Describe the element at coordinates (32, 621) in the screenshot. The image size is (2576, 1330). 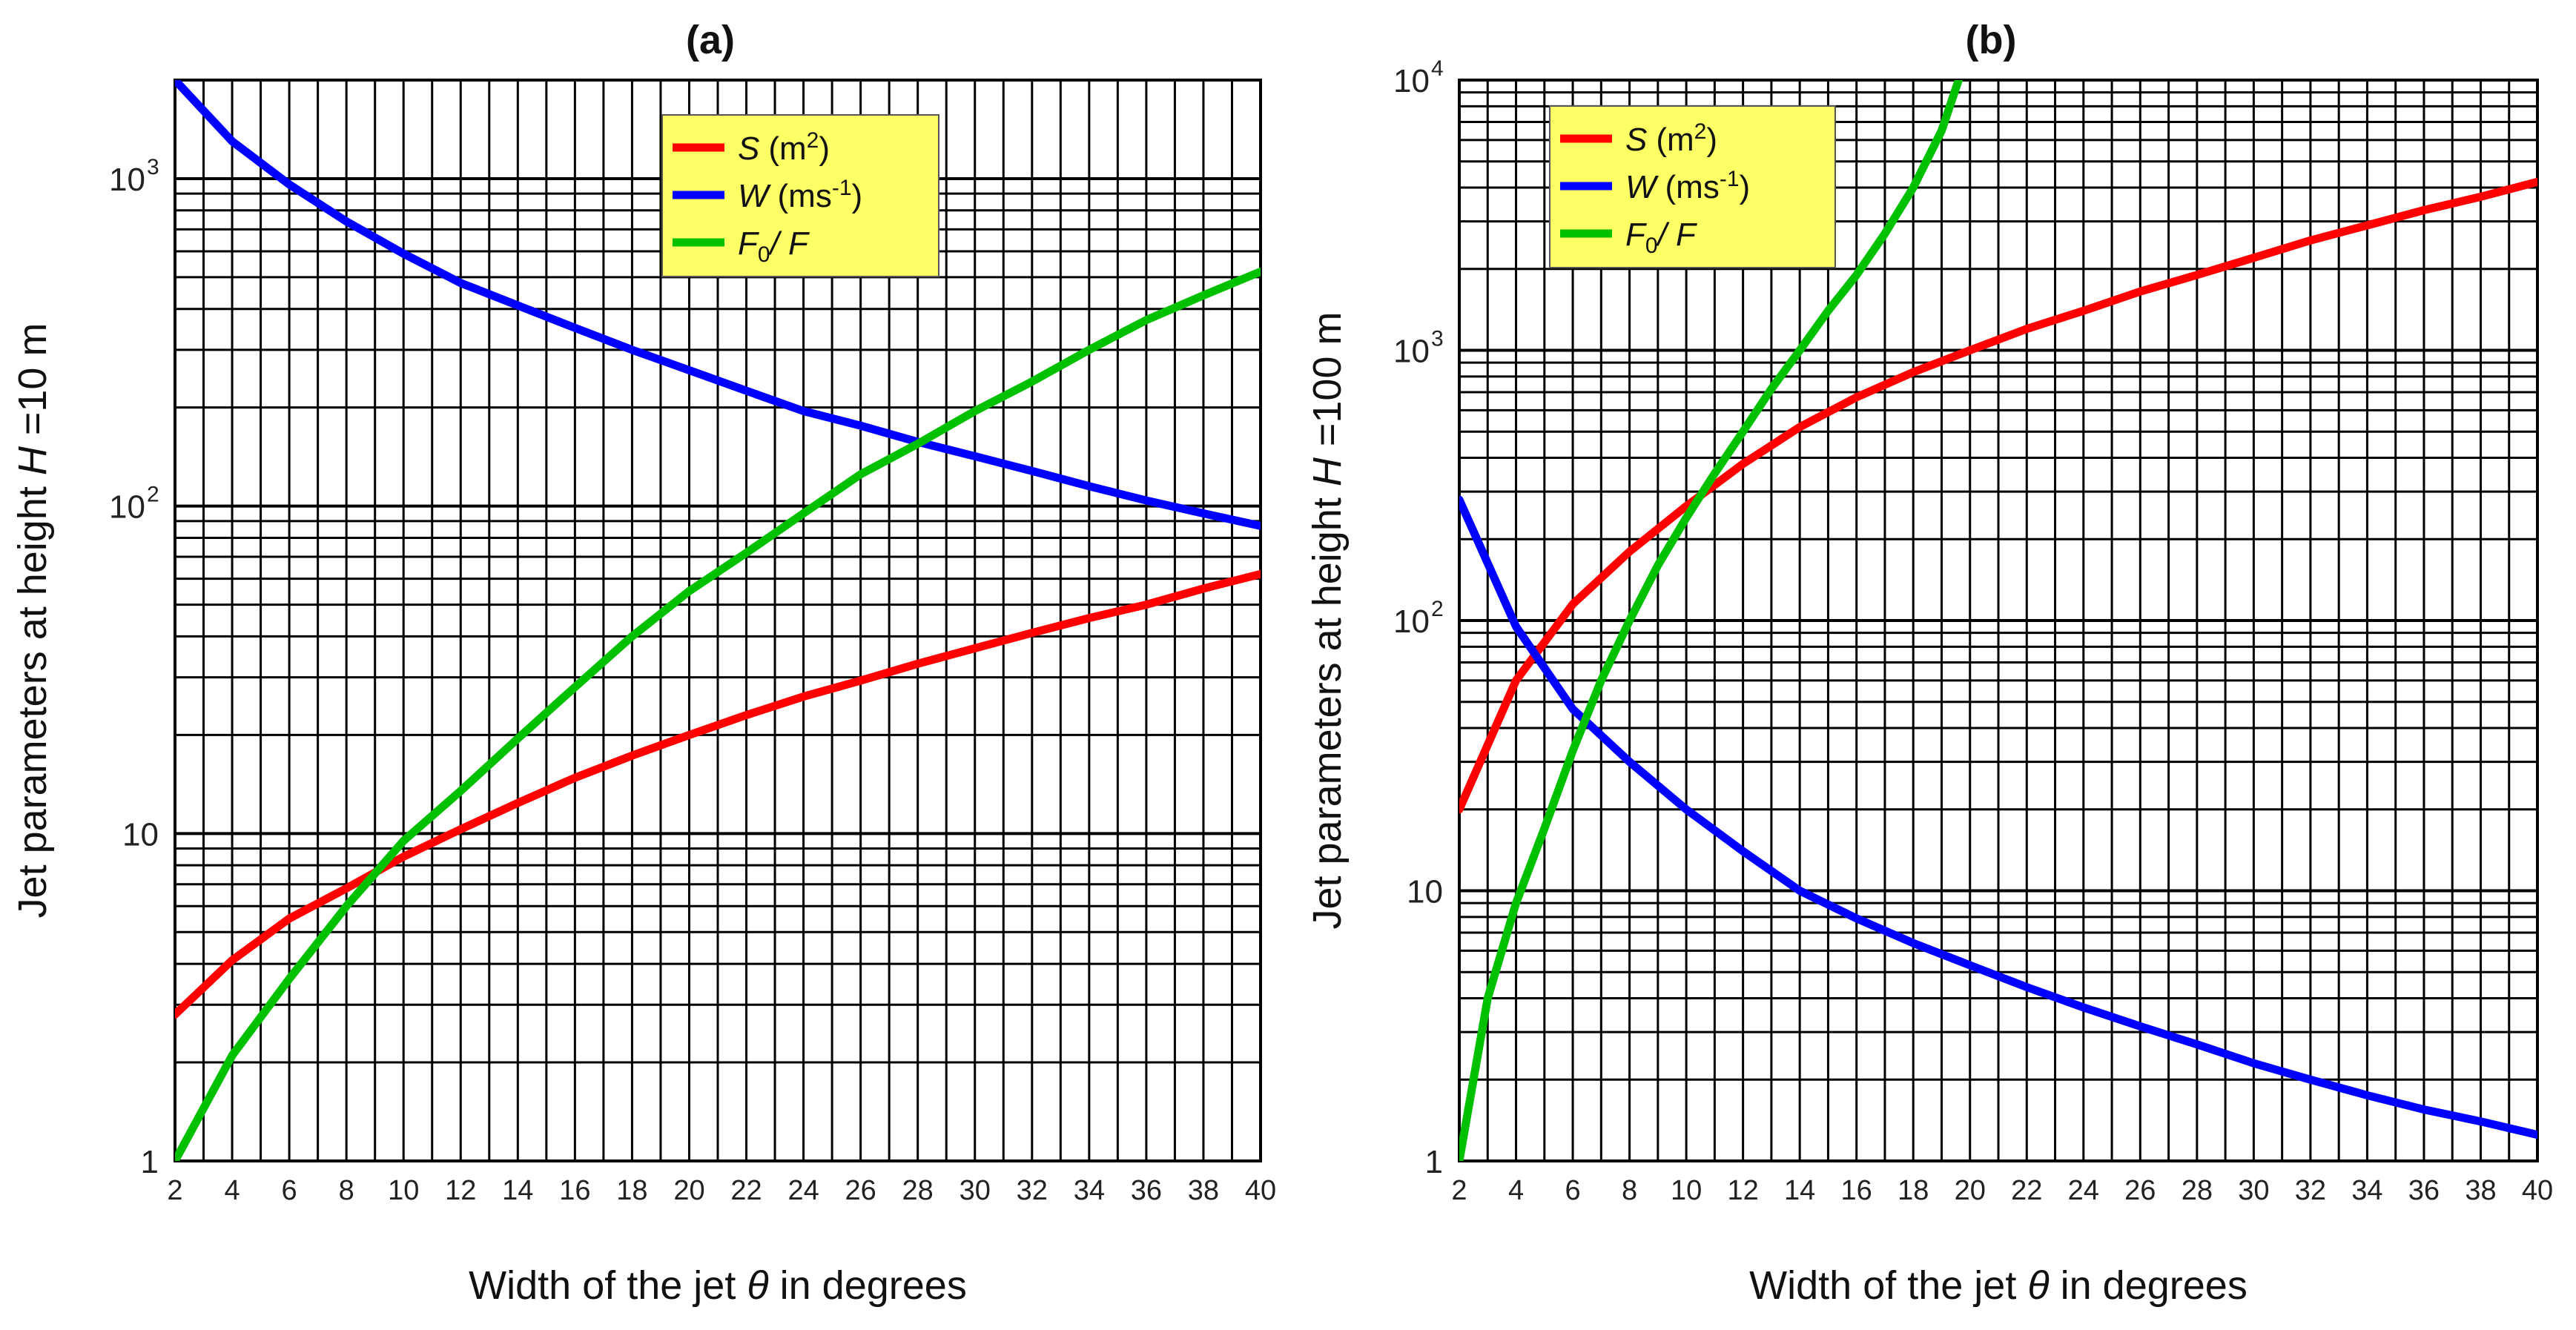
I see `y-axis-label: Jet parameters at height H =10 m` at that location.